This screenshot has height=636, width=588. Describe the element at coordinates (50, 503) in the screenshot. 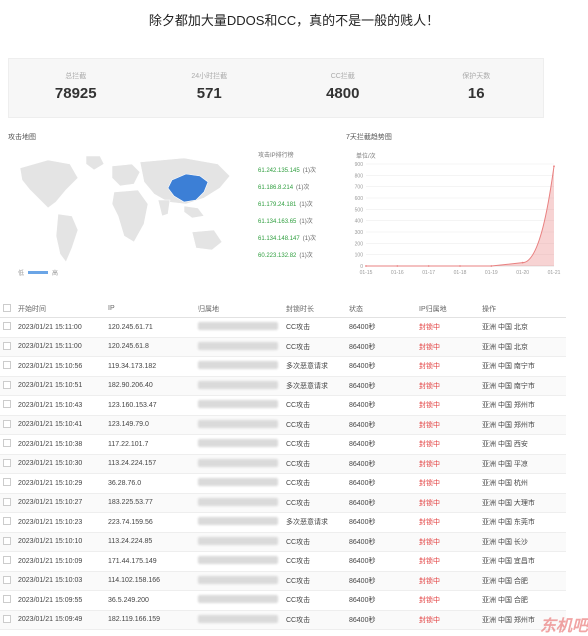

I see `row-time: 2023/01/21 15:10:27` at that location.